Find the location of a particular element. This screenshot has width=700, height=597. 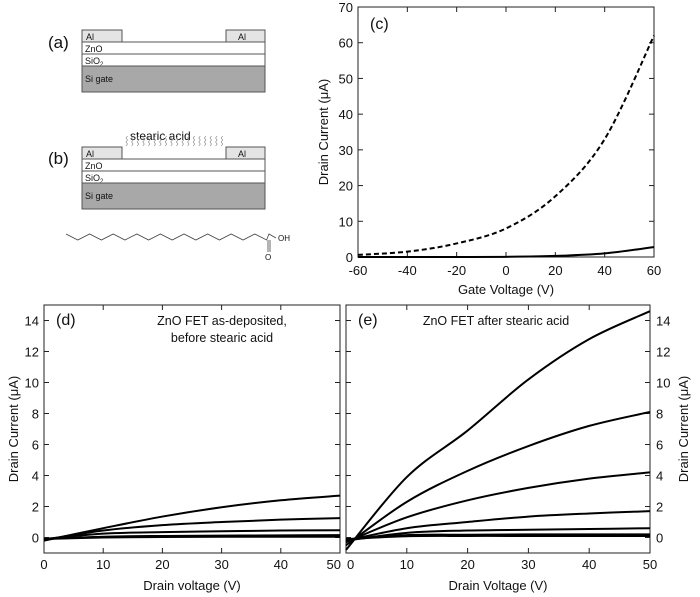

stearic-acid-molecule: OH O is located at coordinates (177, 247).